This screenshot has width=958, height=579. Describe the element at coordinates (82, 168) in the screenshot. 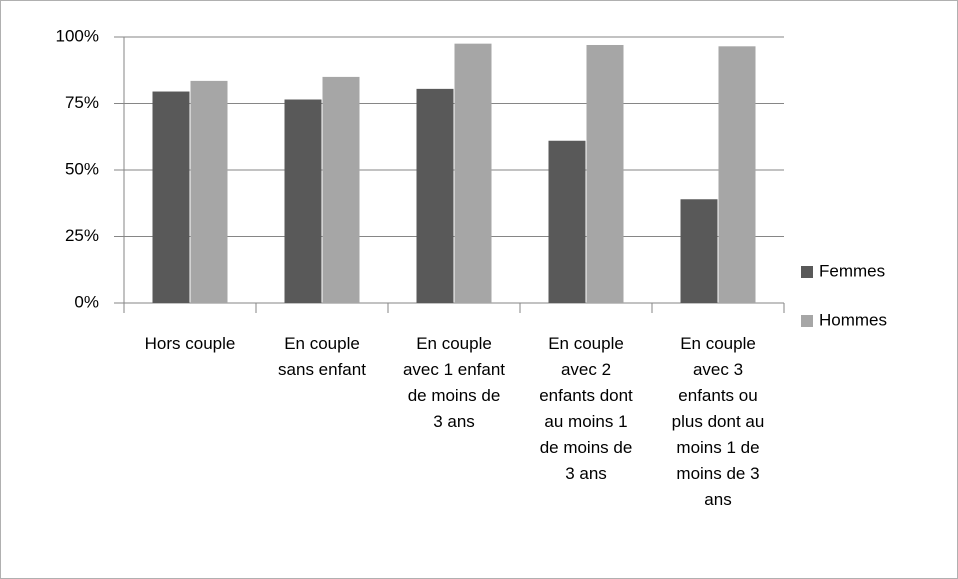

I see `y-tick-label: 50%` at that location.